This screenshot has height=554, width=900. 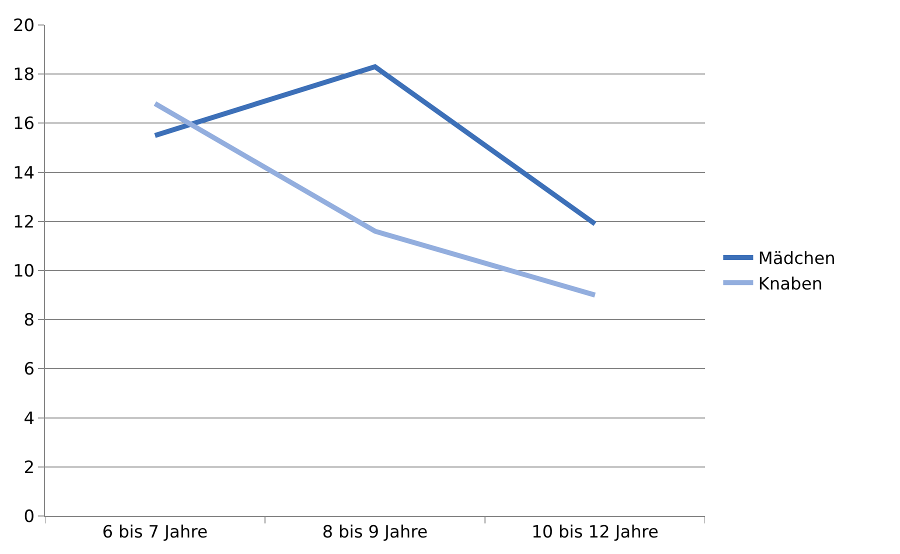 What do you see at coordinates (23, 222) in the screenshot?
I see `y-tick-label: 12` at bounding box center [23, 222].